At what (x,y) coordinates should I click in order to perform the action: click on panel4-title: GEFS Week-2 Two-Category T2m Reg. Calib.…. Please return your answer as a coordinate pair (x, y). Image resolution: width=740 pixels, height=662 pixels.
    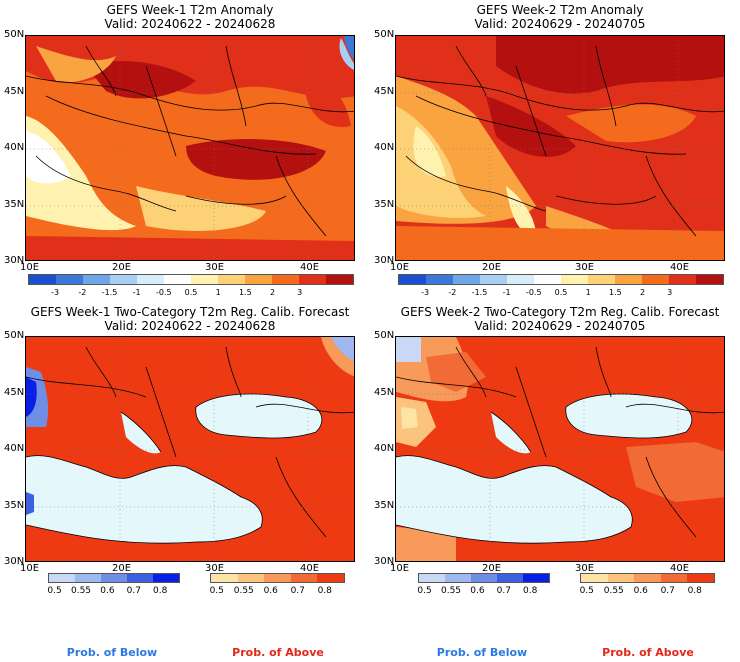
    Looking at the image, I should click on (560, 312).